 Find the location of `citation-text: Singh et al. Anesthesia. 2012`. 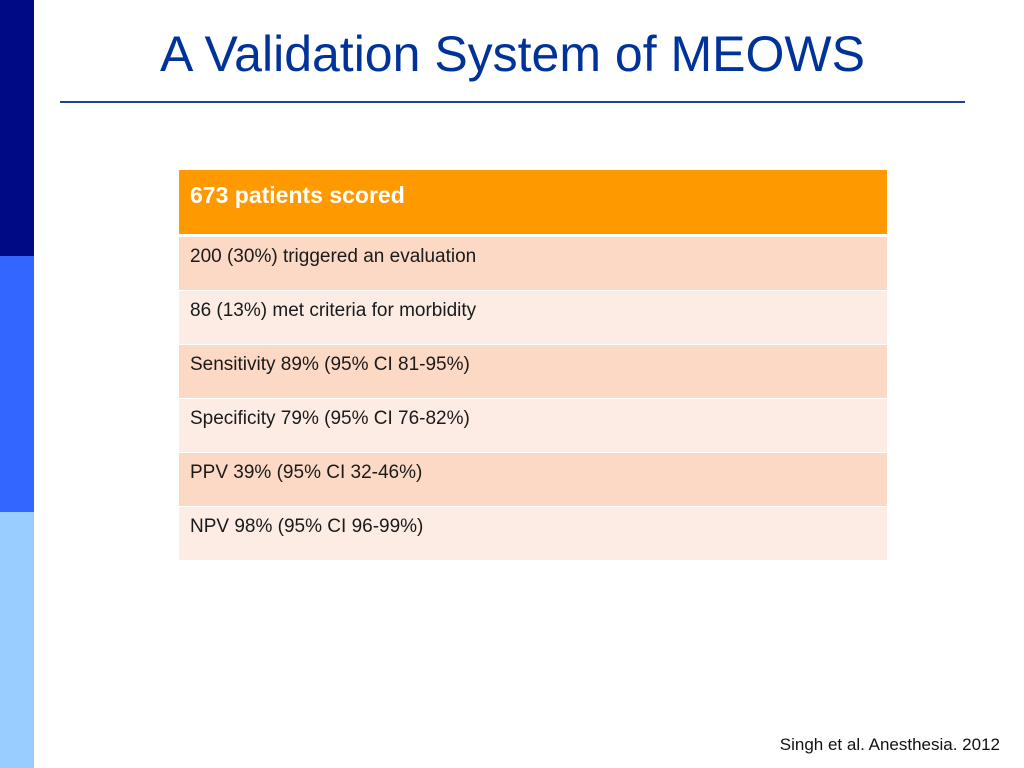

citation-text: Singh et al. Anesthesia. 2012 is located at coordinates (889, 744).